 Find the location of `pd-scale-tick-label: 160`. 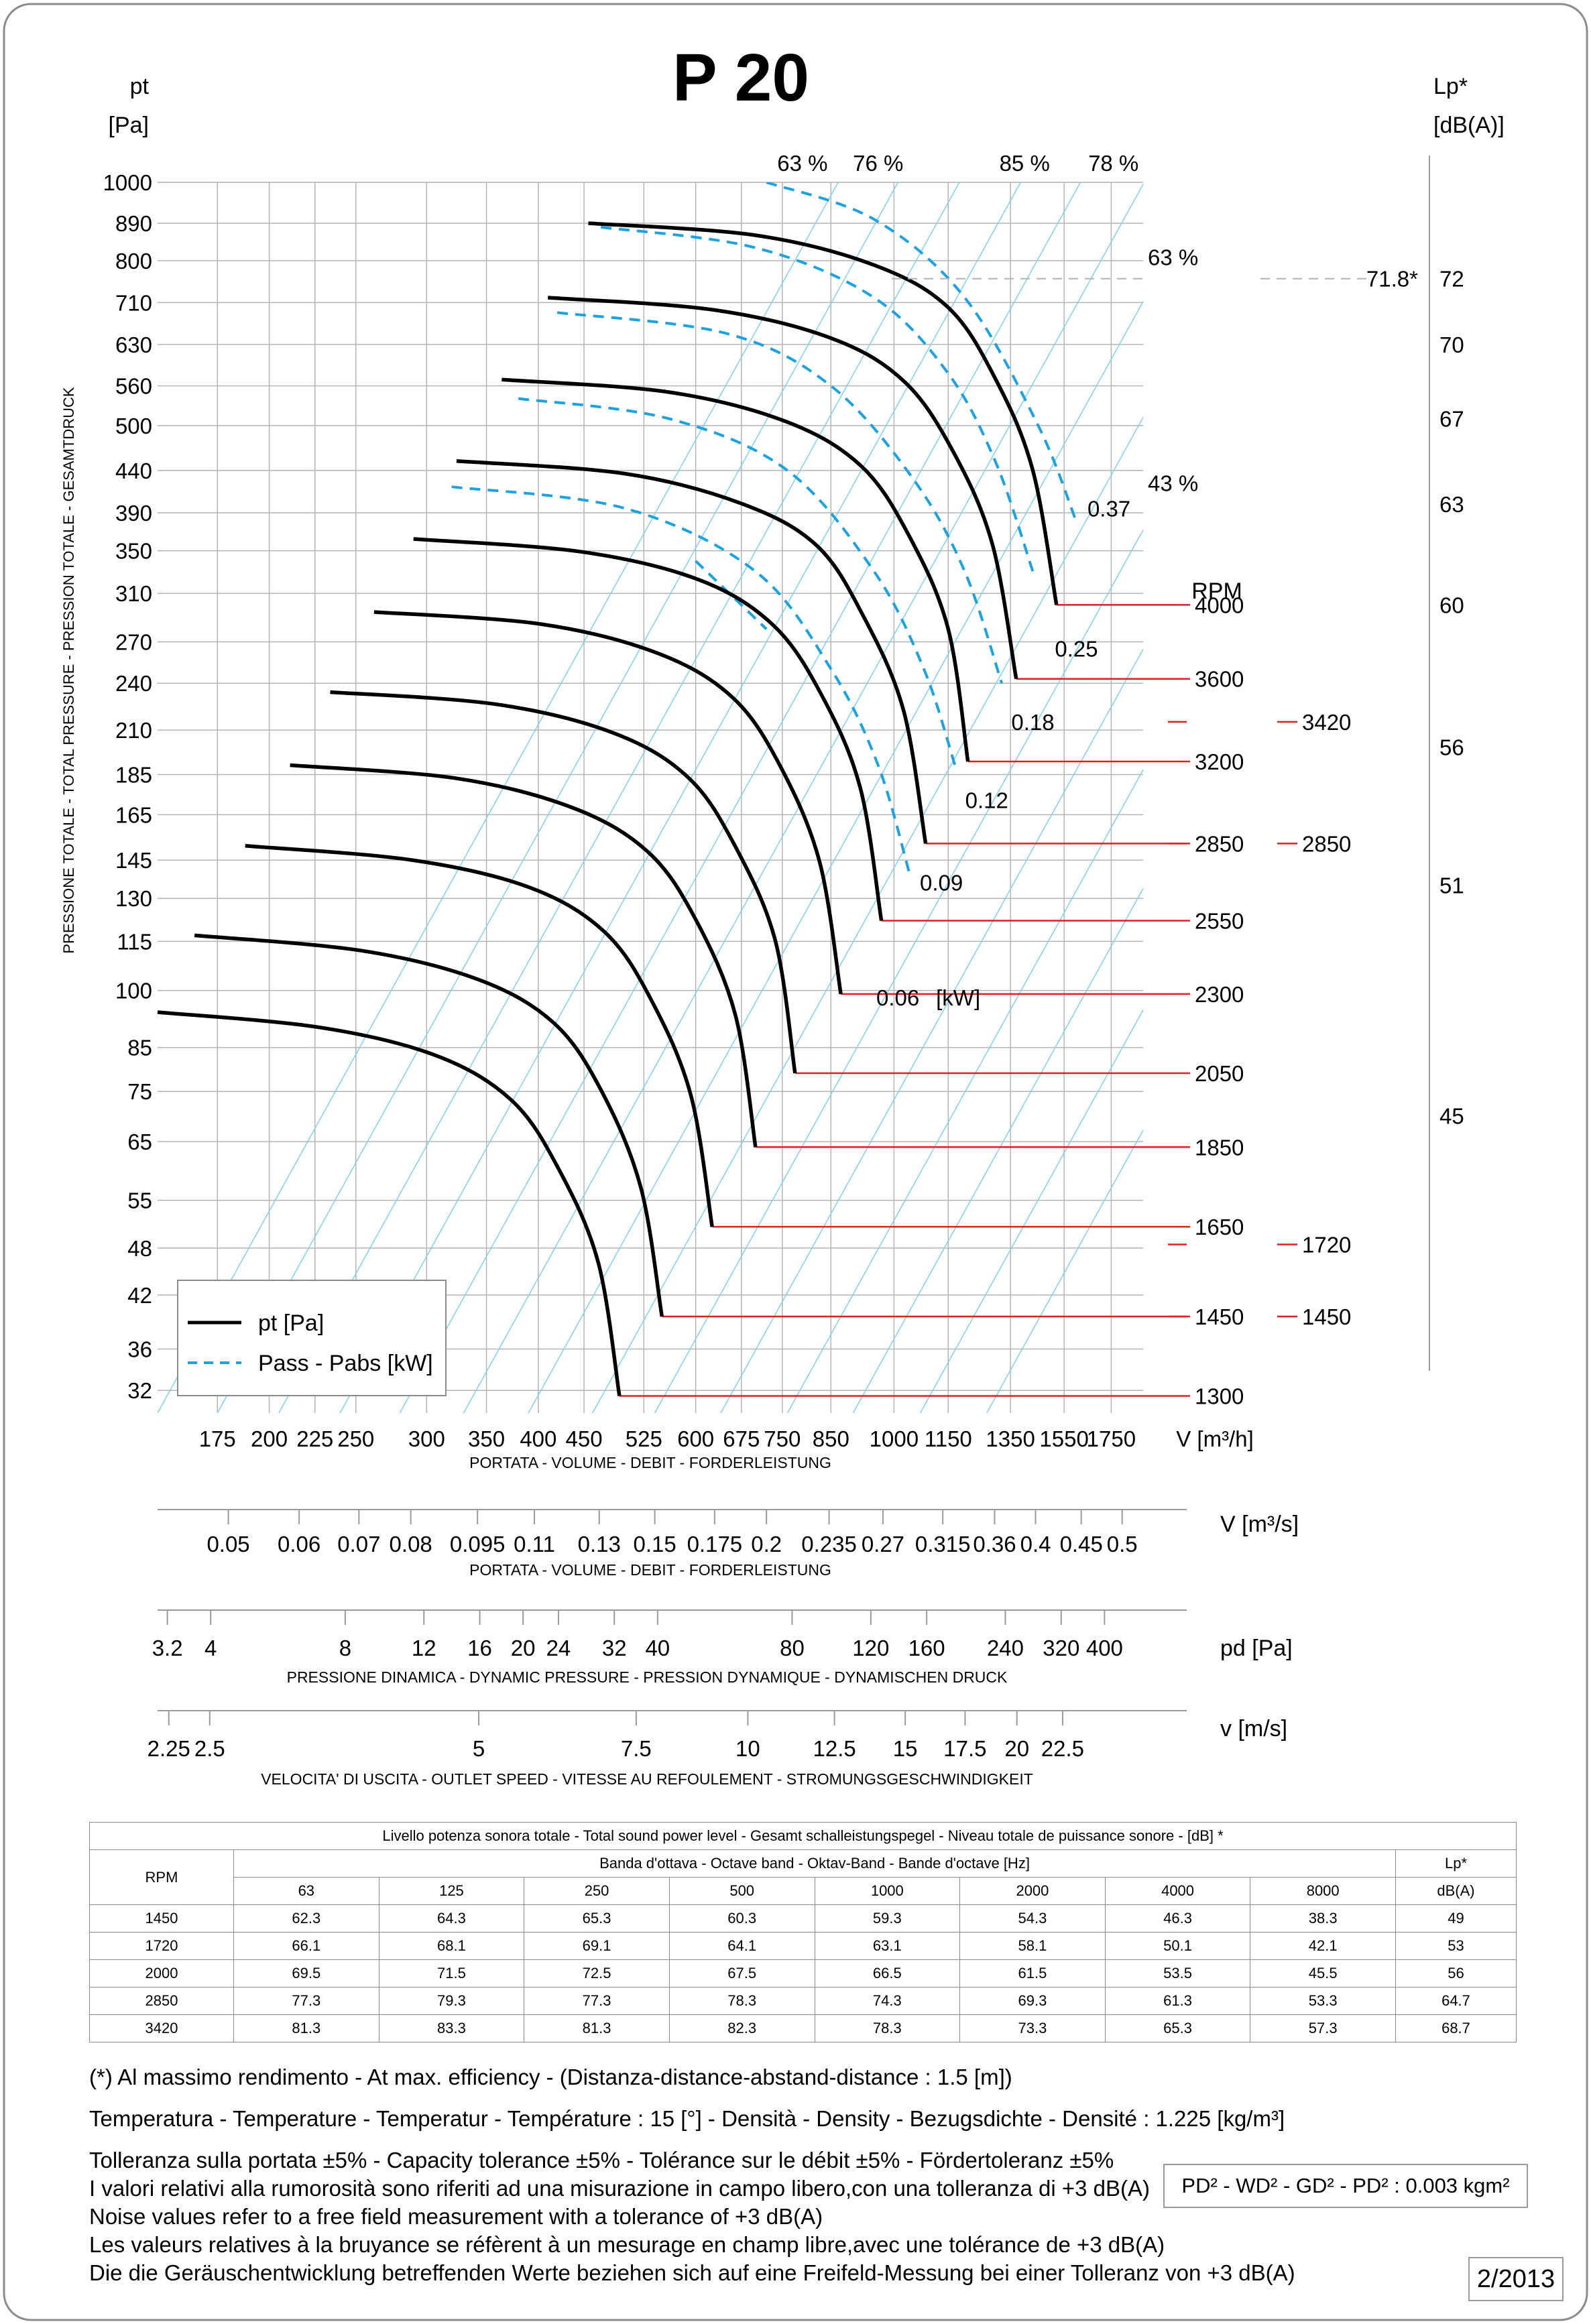

pd-scale-tick-label: 160 is located at coordinates (926, 1648).